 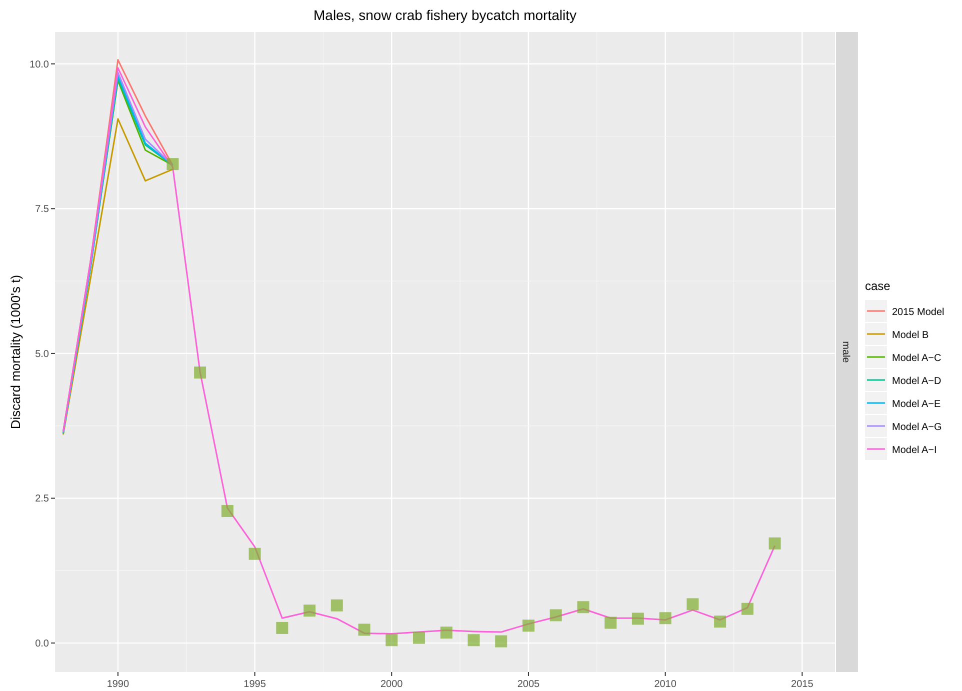 What do you see at coordinates (878, 286) in the screenshot?
I see `legend-title: case` at bounding box center [878, 286].